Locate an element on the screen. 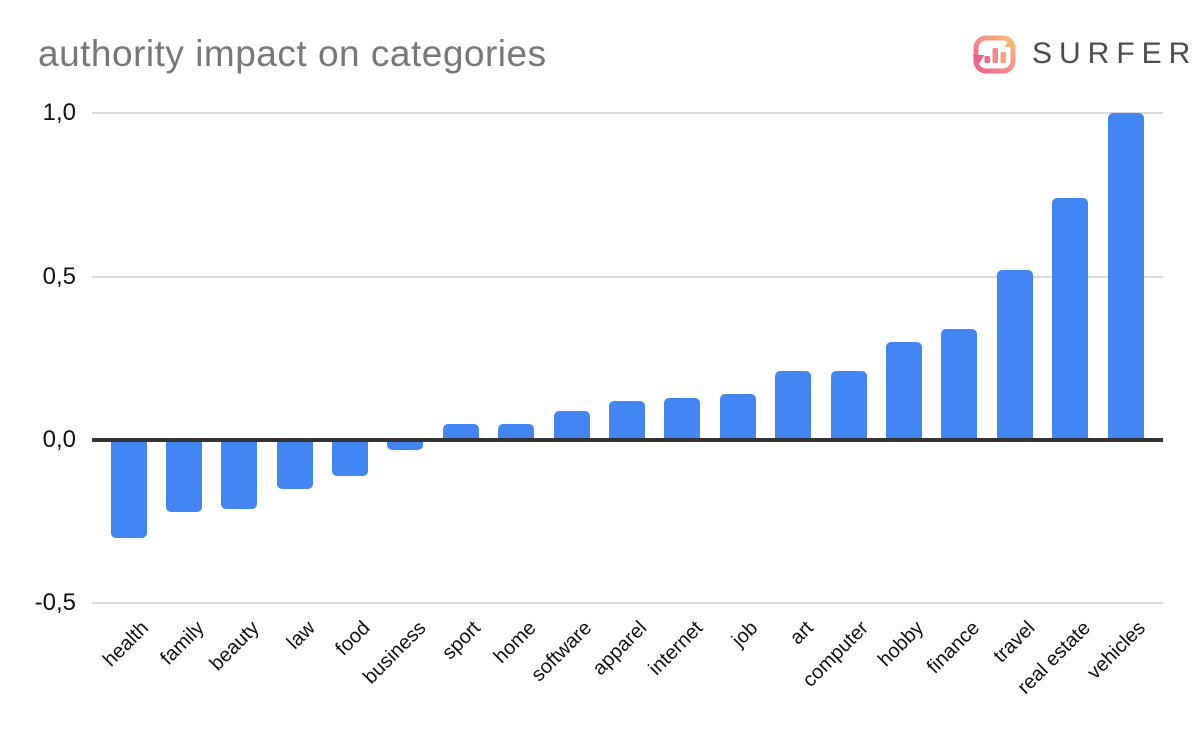  x-axis-label-health: health is located at coordinates (126, 644).